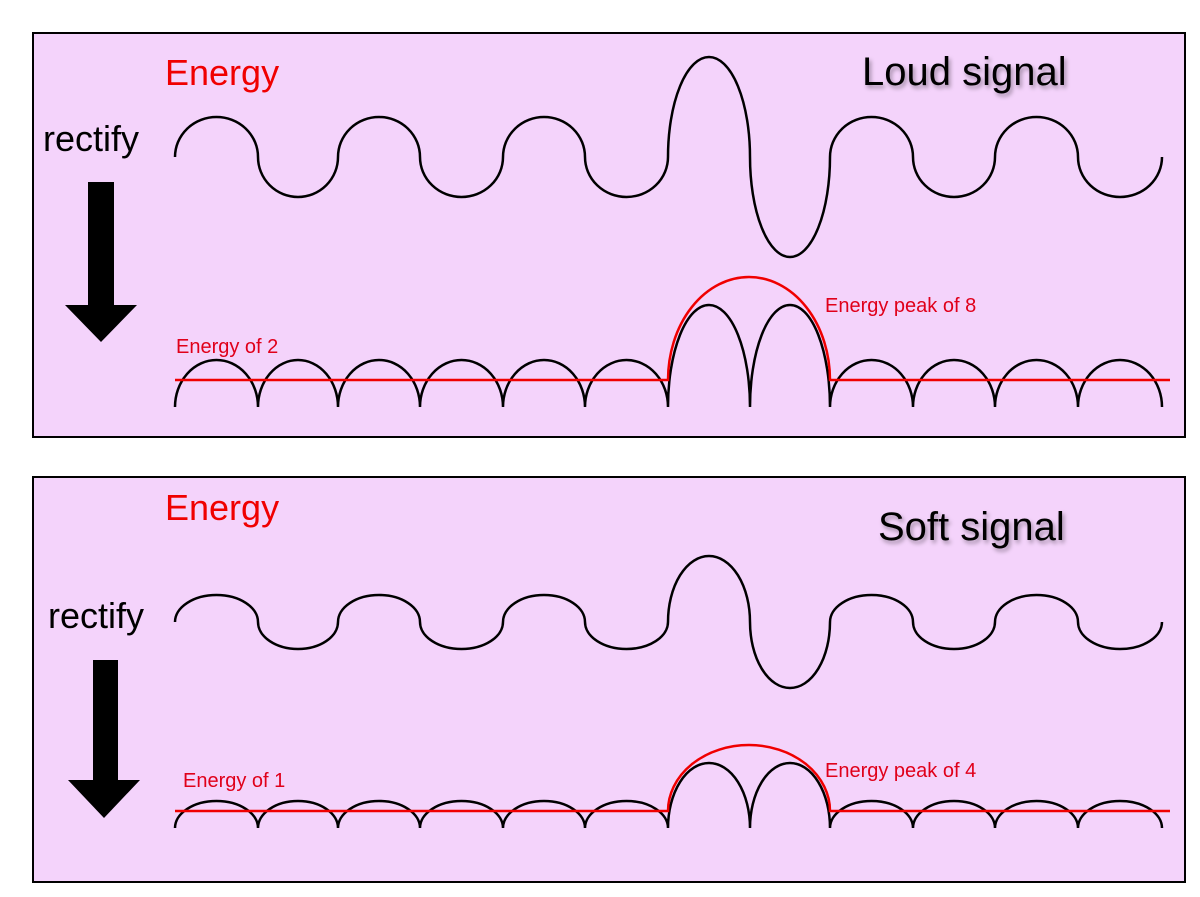  Describe the element at coordinates (900, 306) in the screenshot. I see `peak-energy-label: Energy peak of 8` at that location.